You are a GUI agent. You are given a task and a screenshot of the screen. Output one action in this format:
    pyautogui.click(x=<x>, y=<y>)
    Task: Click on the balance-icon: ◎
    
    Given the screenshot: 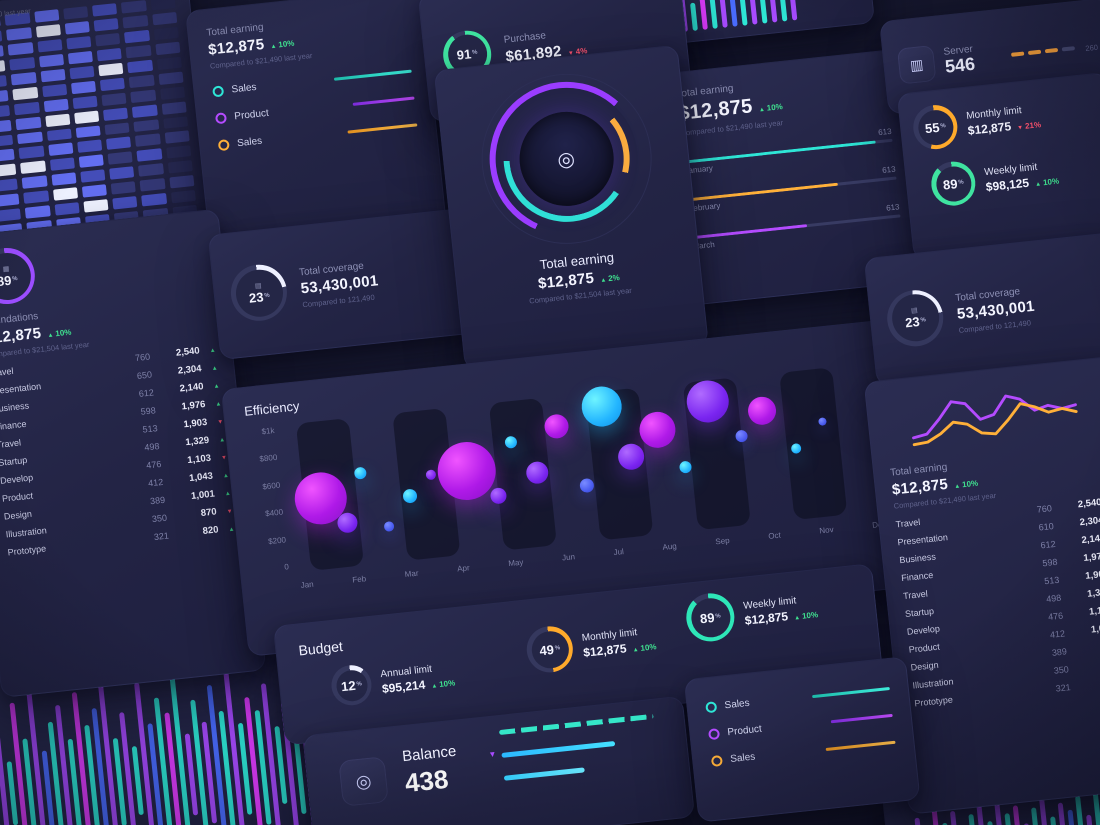 What is the action you would take?
    pyautogui.click(x=363, y=781)
    